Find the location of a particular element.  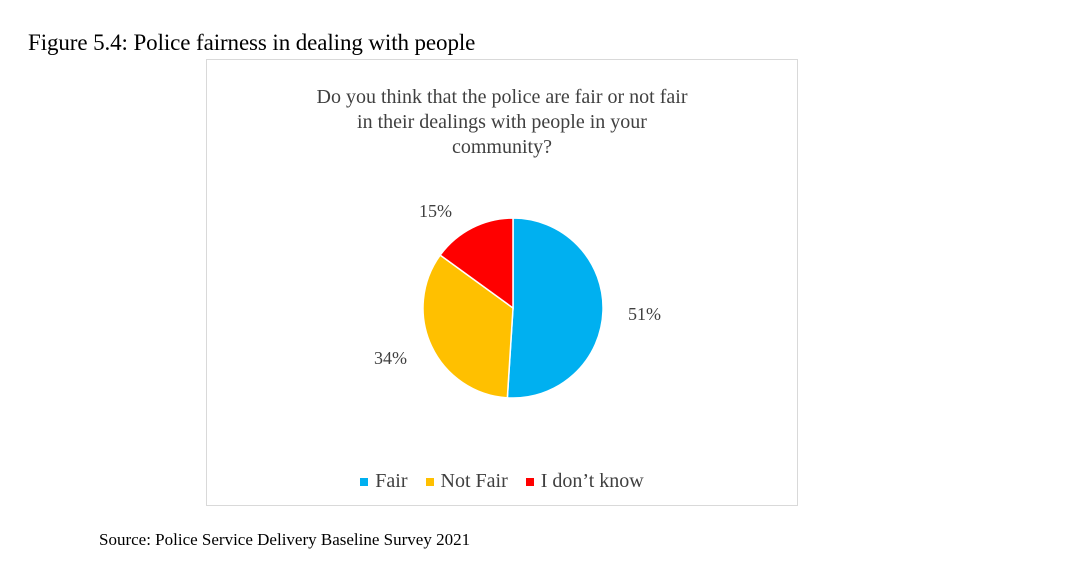

legend-label-fair: Fair is located at coordinates (391, 481).